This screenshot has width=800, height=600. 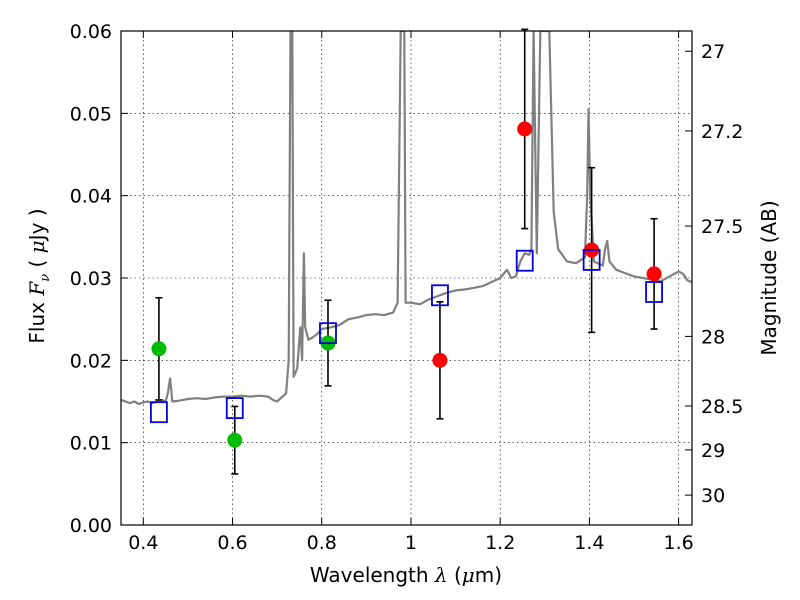 What do you see at coordinates (722, 227) in the screenshot?
I see `magnitude-tick-label: 27.5` at bounding box center [722, 227].